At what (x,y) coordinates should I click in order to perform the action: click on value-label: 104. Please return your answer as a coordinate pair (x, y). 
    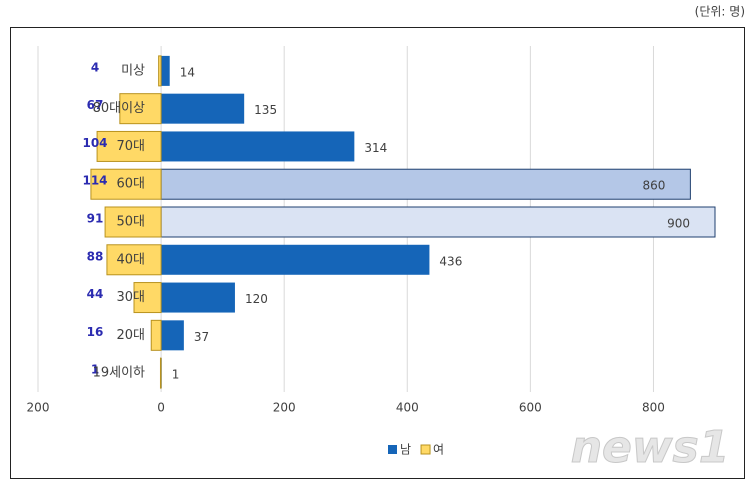
    Looking at the image, I should click on (94, 143).